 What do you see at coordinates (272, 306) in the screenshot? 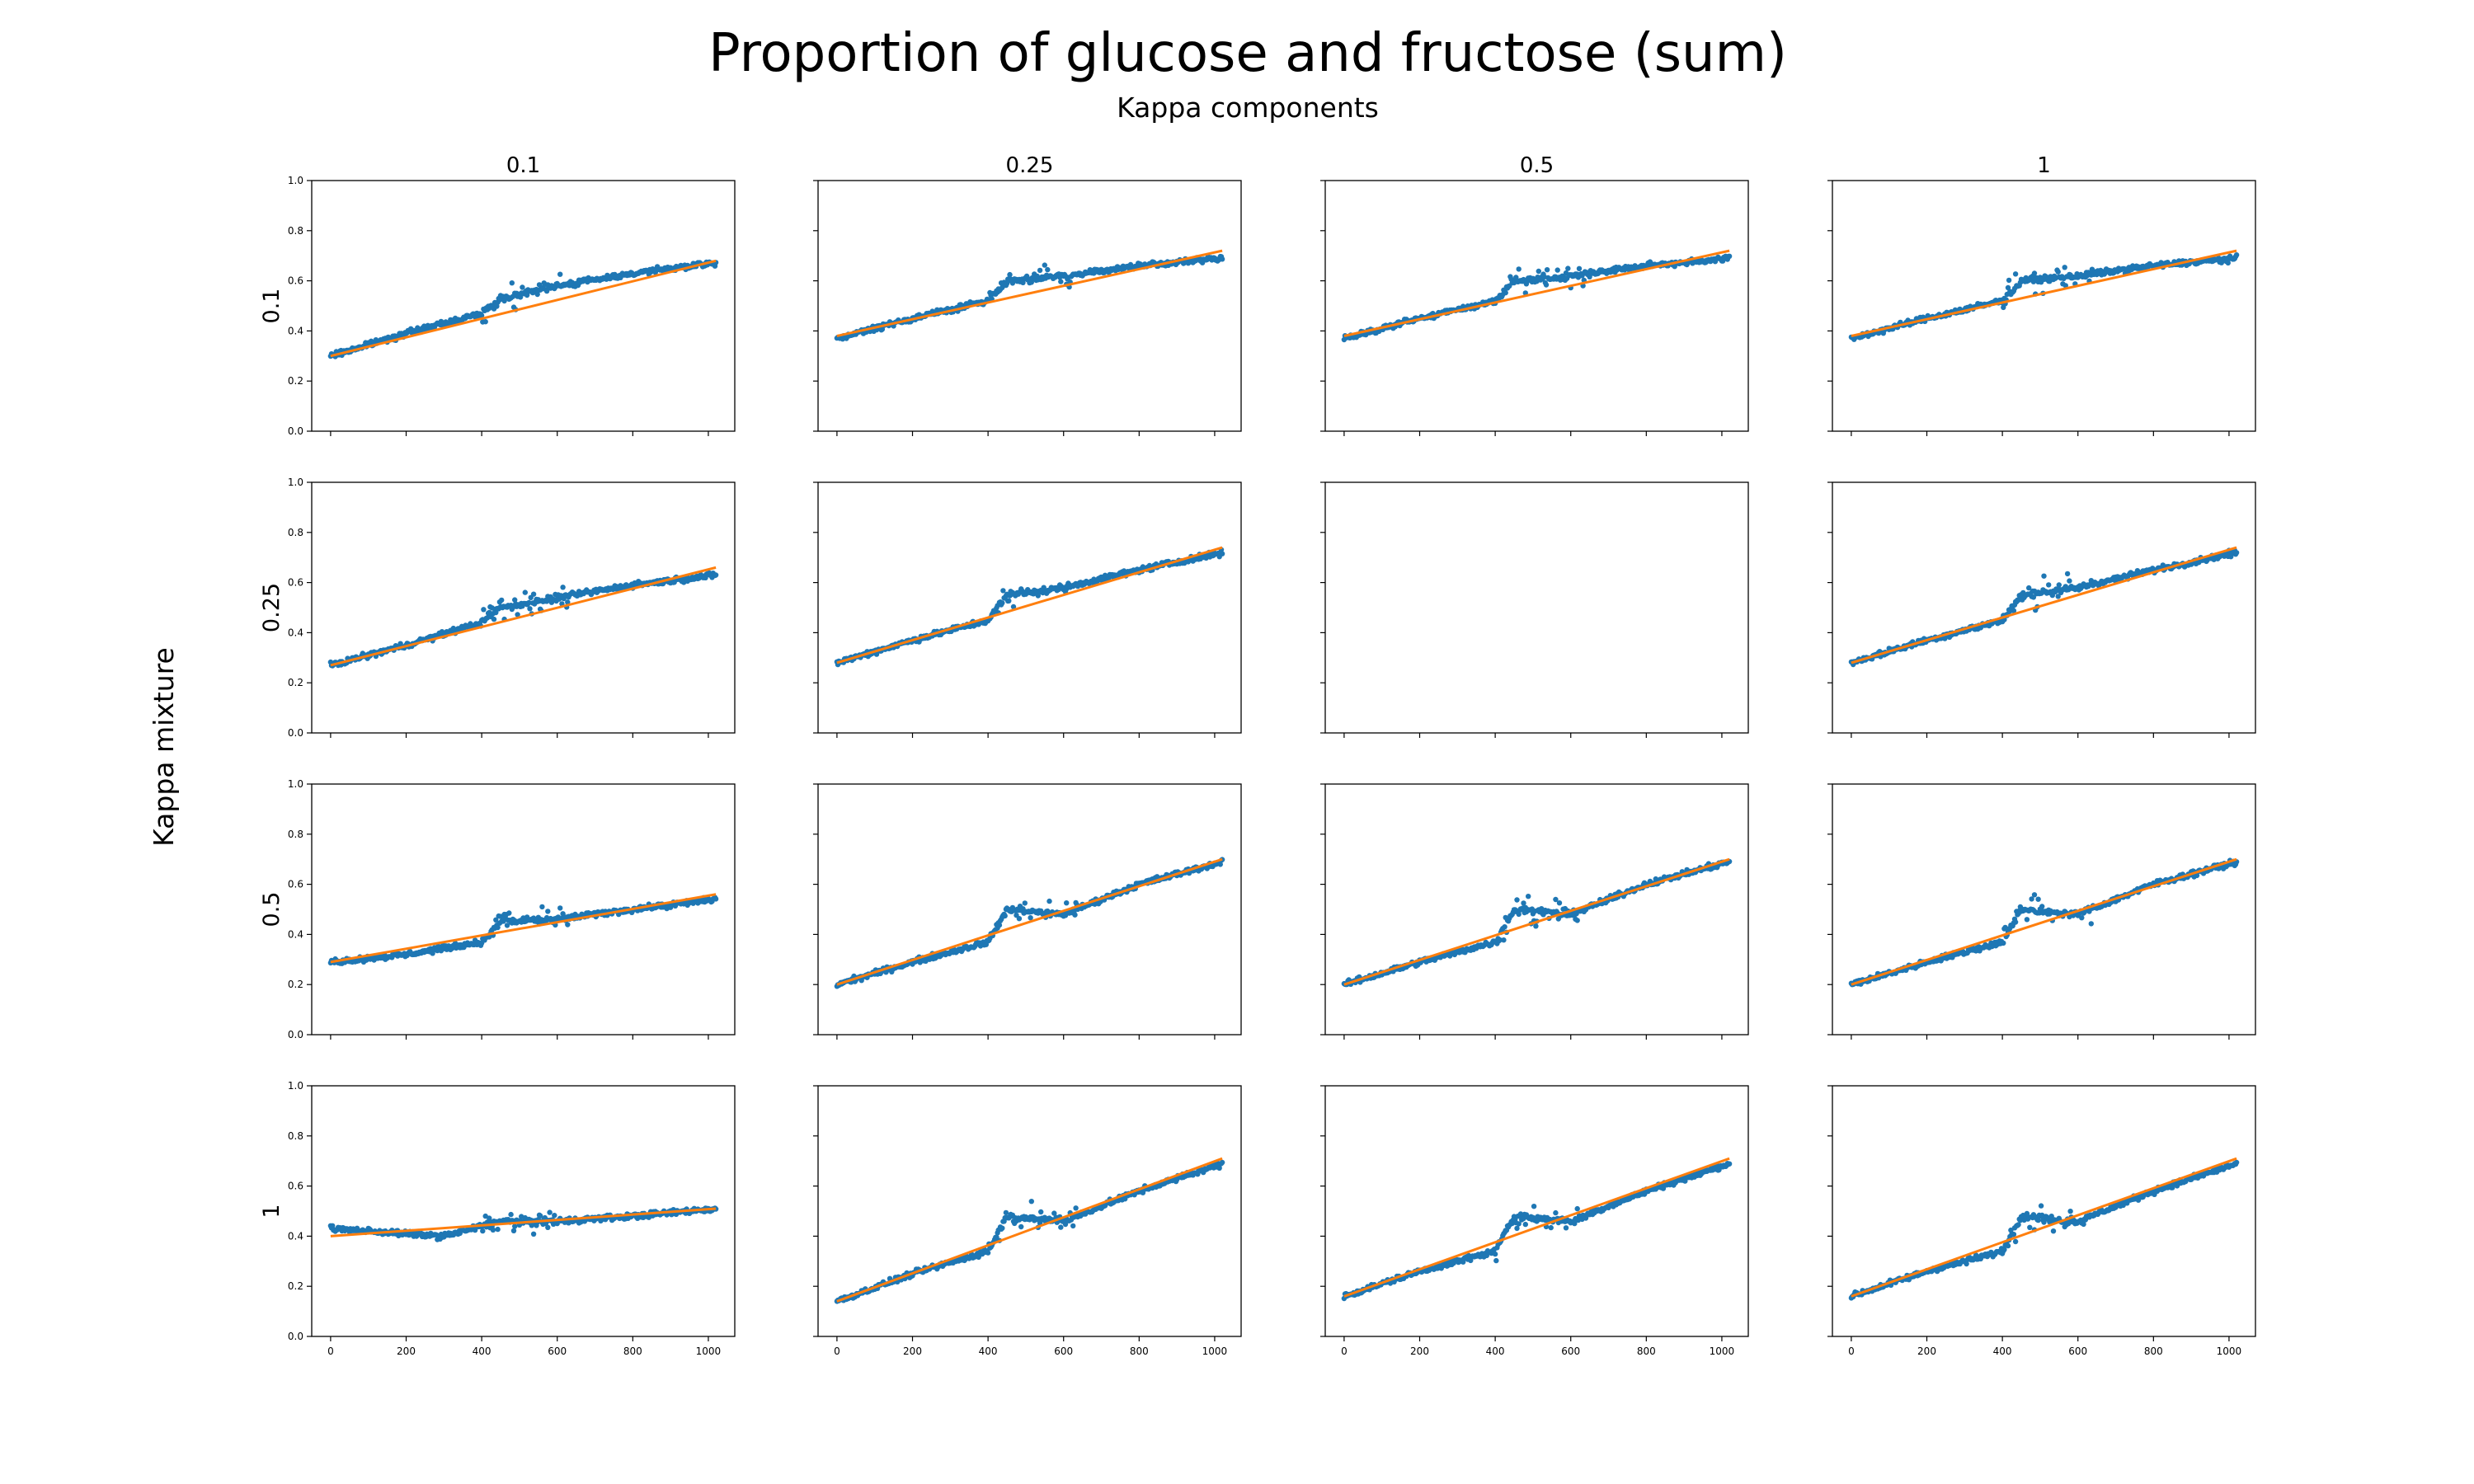
I see `row-label: 0.1` at bounding box center [272, 306].